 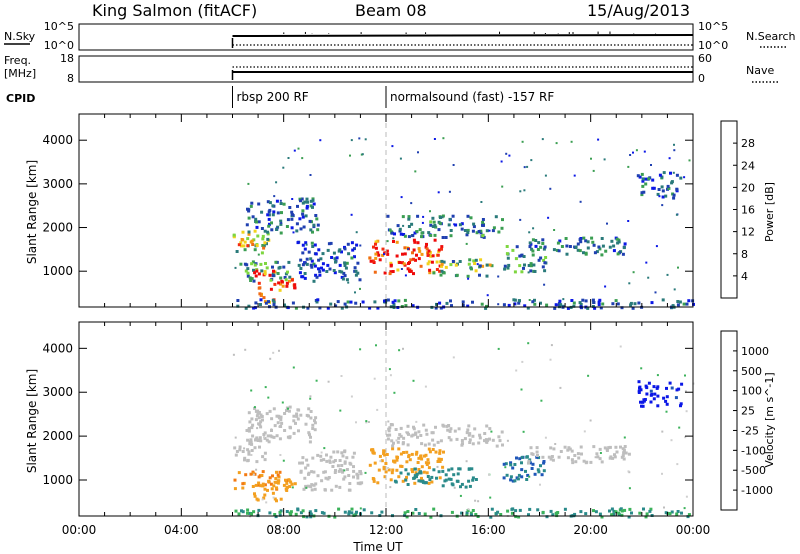 I want to click on power-y-axis-title: Slant Range [km], so click(x=32, y=212).